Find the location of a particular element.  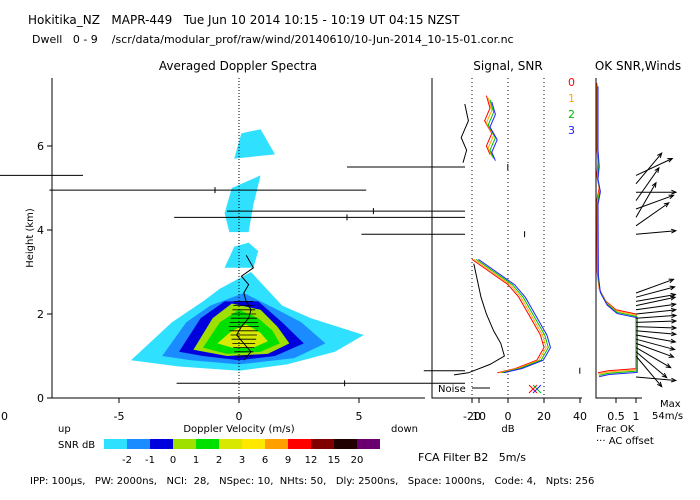

frac-x-ticks: 0.5 1 is located at coordinates (623, 410).